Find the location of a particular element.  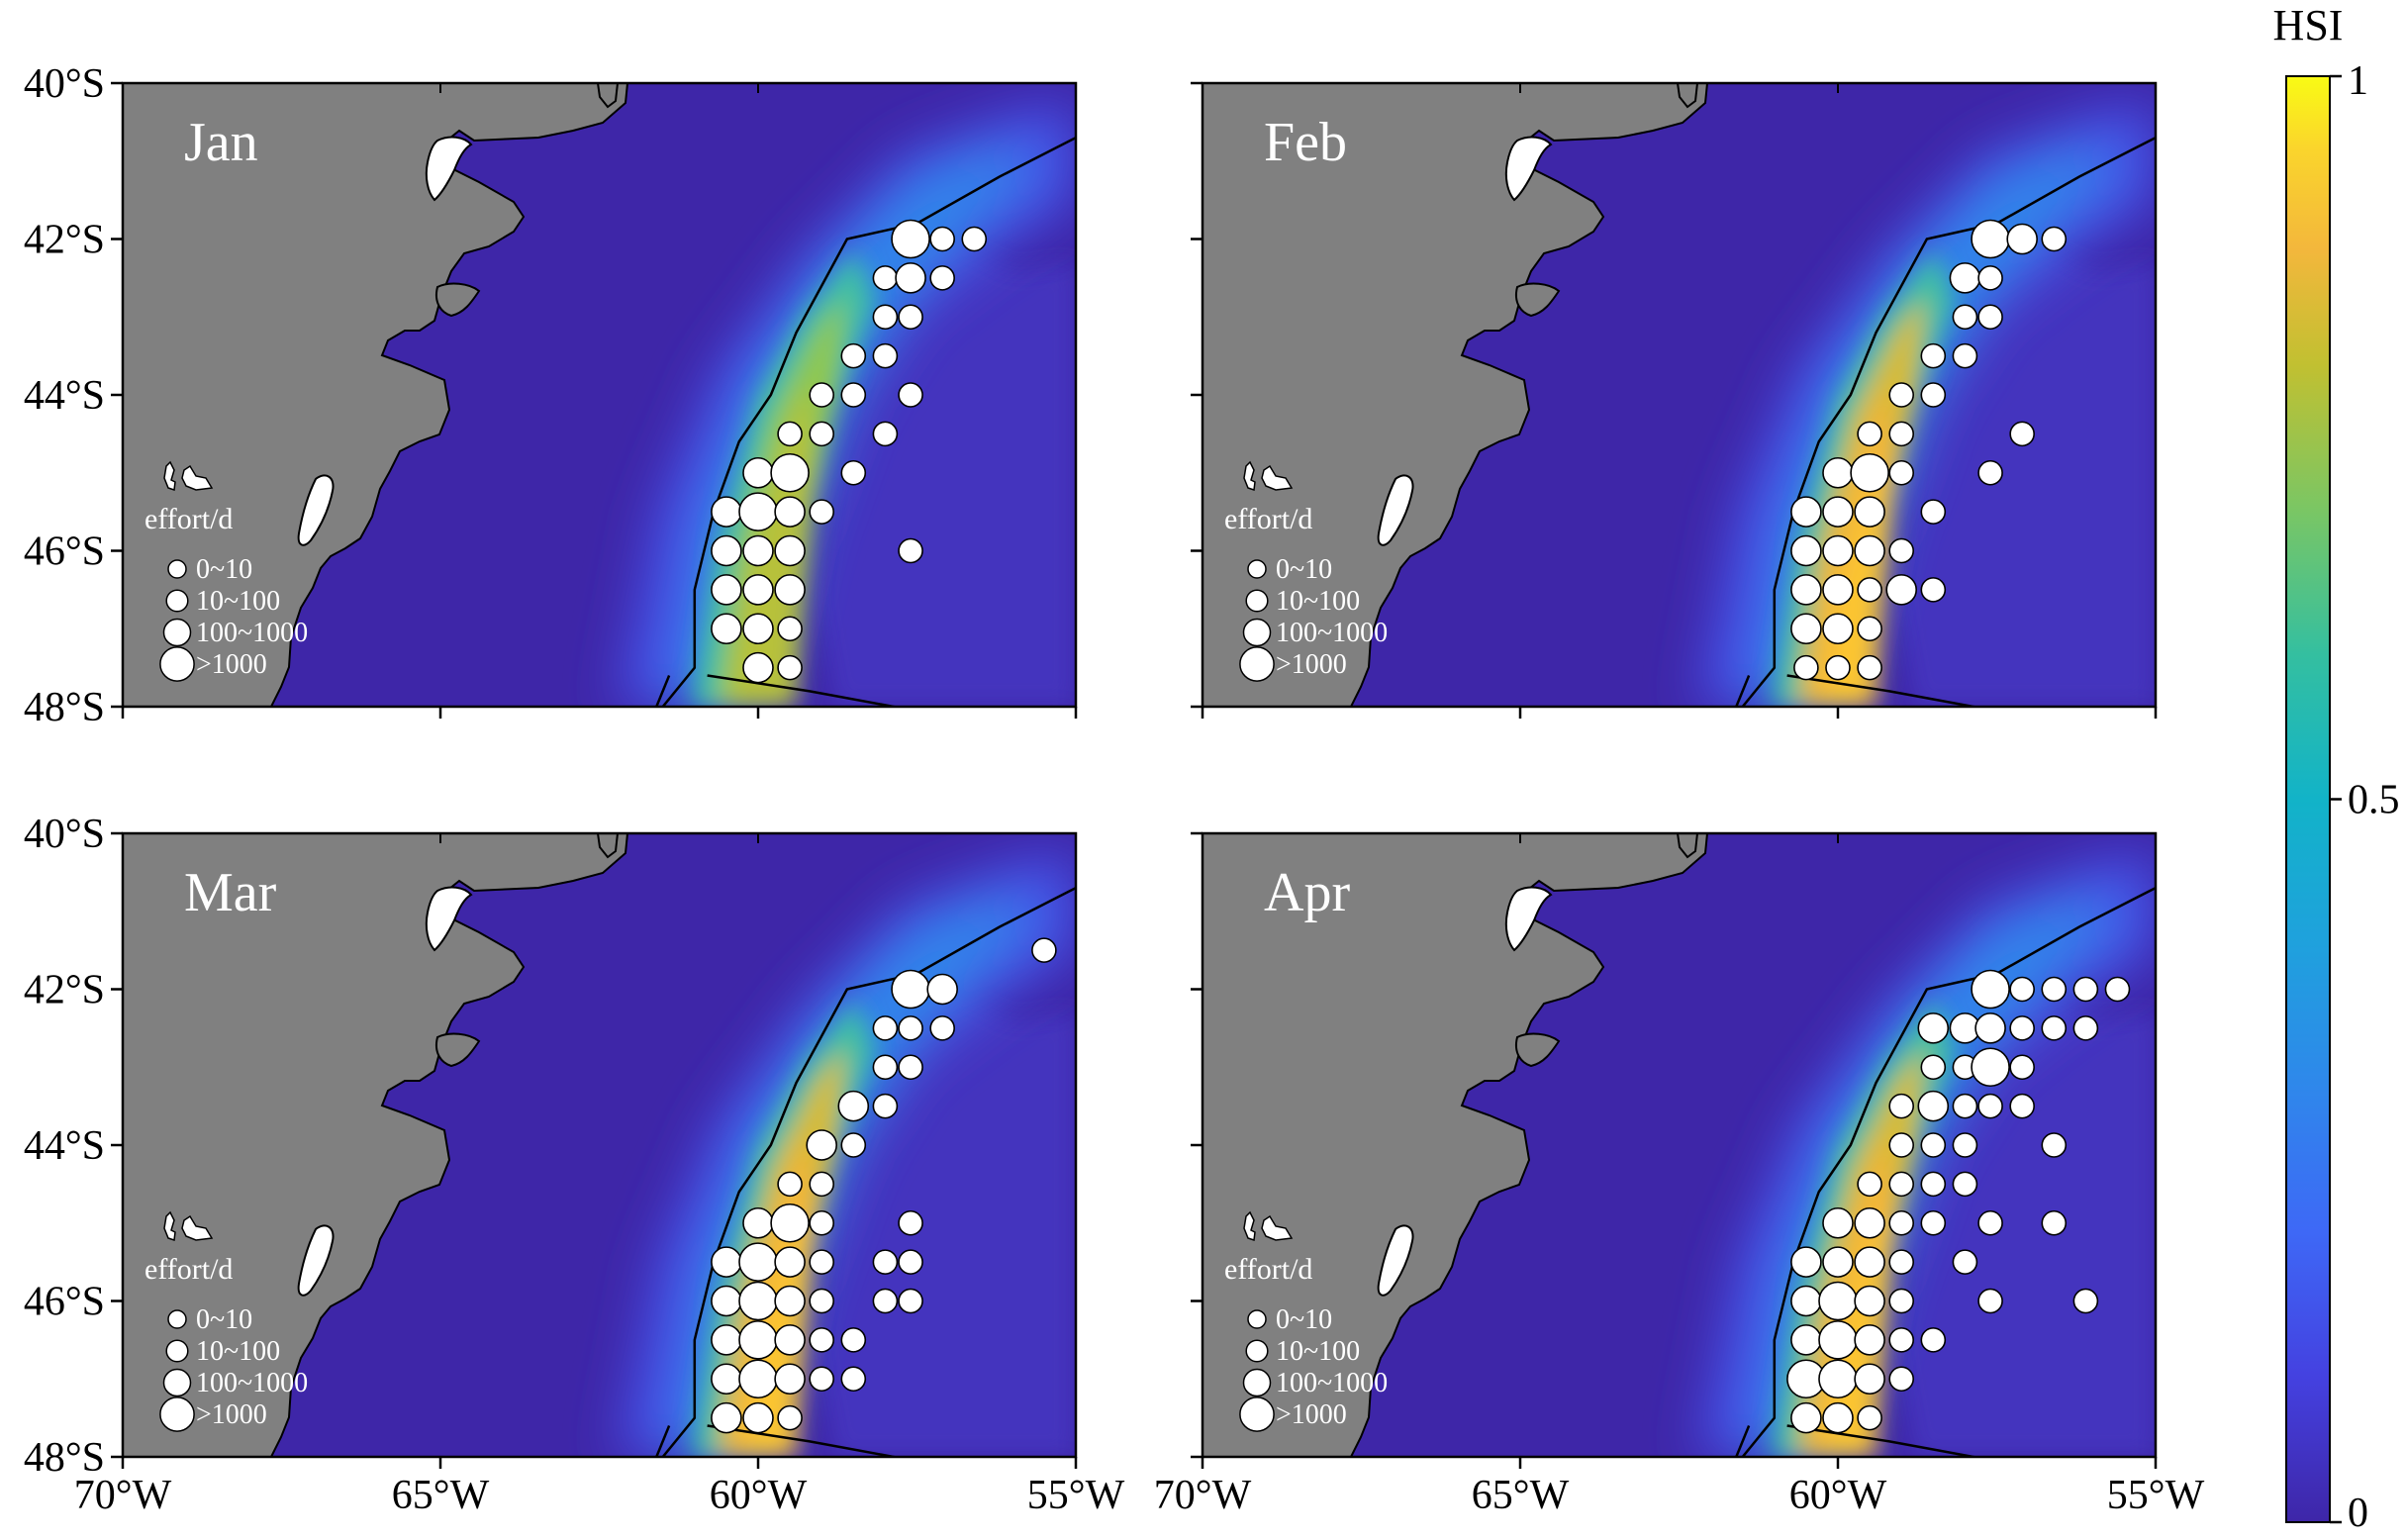

colorbar-gradient is located at coordinates (2308, 799).